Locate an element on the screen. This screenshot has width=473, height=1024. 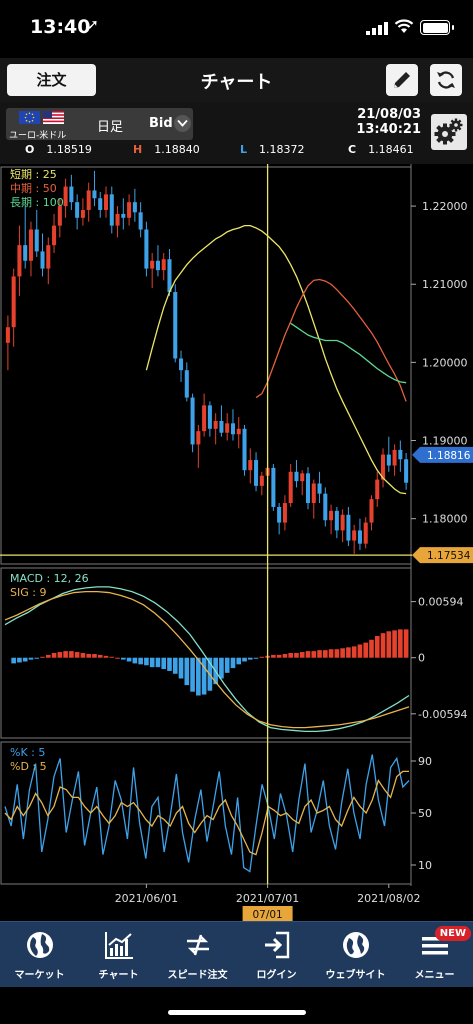
order-button: 注文 is located at coordinates (51, 80).